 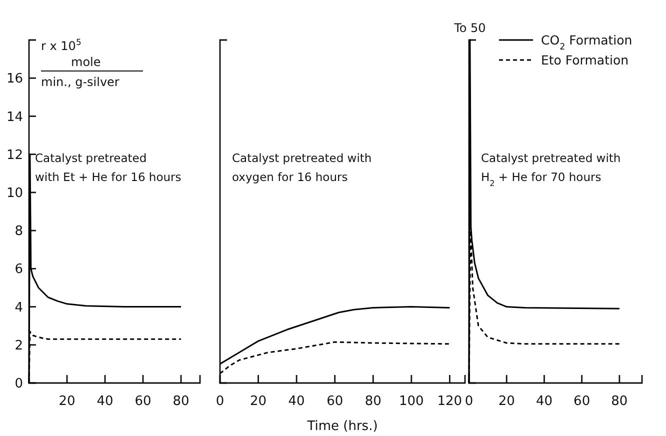 I want to click on annotation: Catalyst pretreated with H$_{2}$ + He for 70 hours, so click(x=551, y=169).